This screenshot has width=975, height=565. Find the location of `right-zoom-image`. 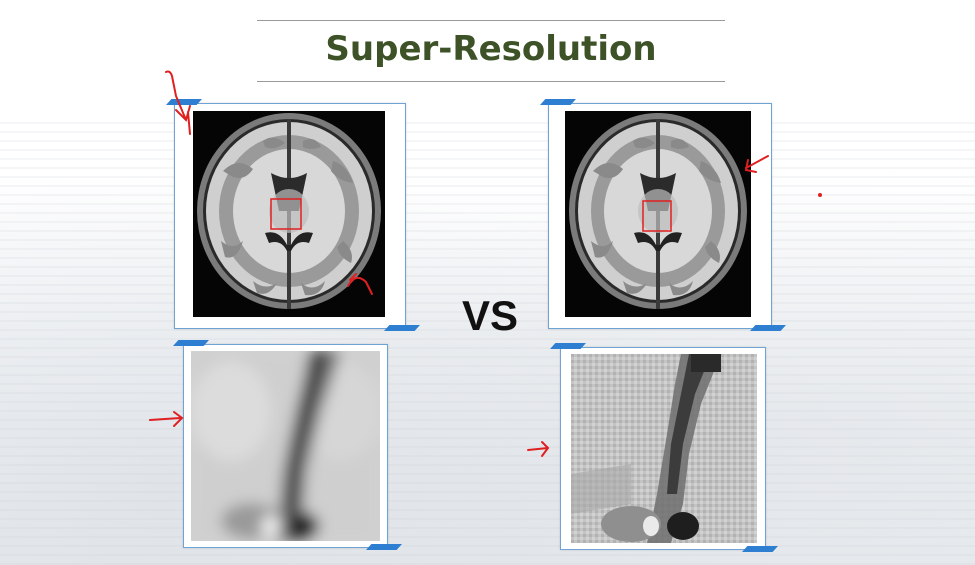

right-zoom-image is located at coordinates (664, 448).